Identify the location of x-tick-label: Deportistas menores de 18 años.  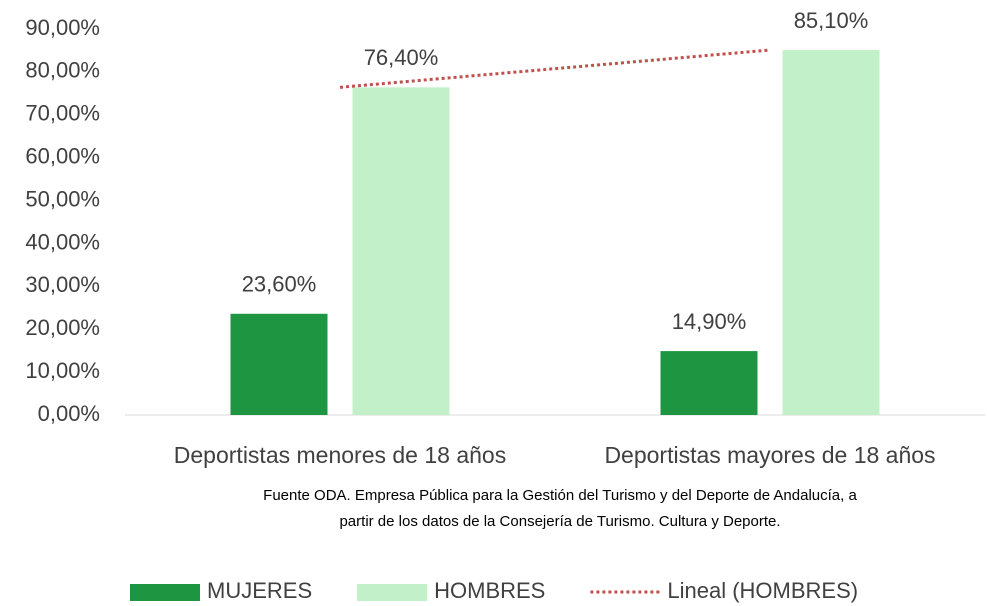
(340, 455).